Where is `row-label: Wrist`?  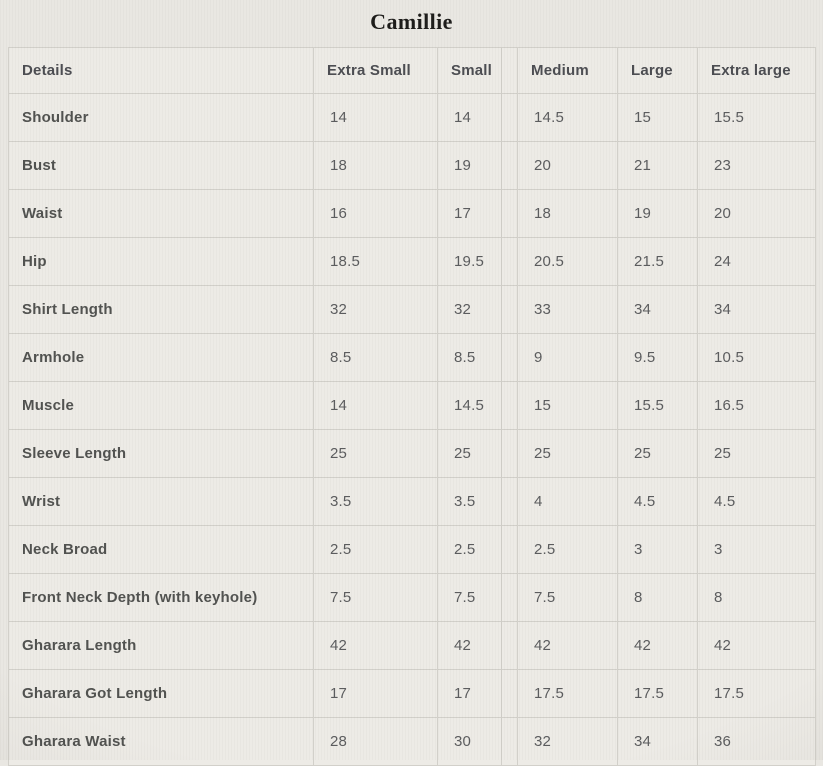
row-label: Wrist is located at coordinates (161, 501).